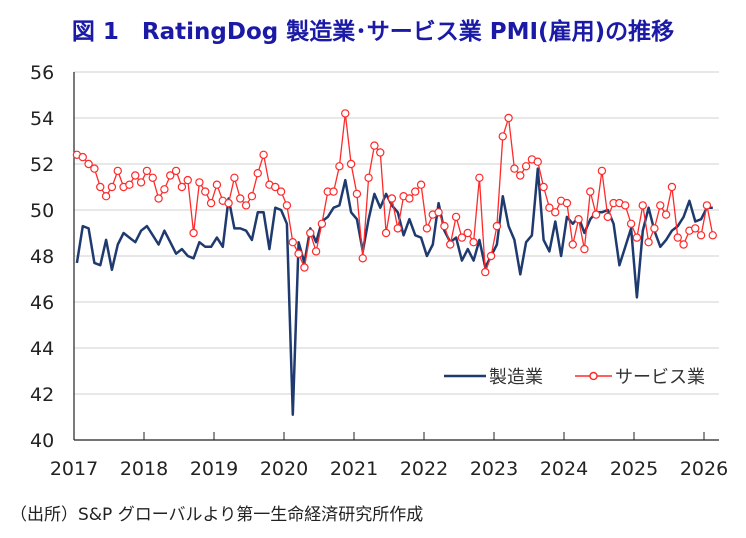 The height and width of the screenshot is (538, 746). I want to click on x-tick-label: 2025, so click(634, 469).